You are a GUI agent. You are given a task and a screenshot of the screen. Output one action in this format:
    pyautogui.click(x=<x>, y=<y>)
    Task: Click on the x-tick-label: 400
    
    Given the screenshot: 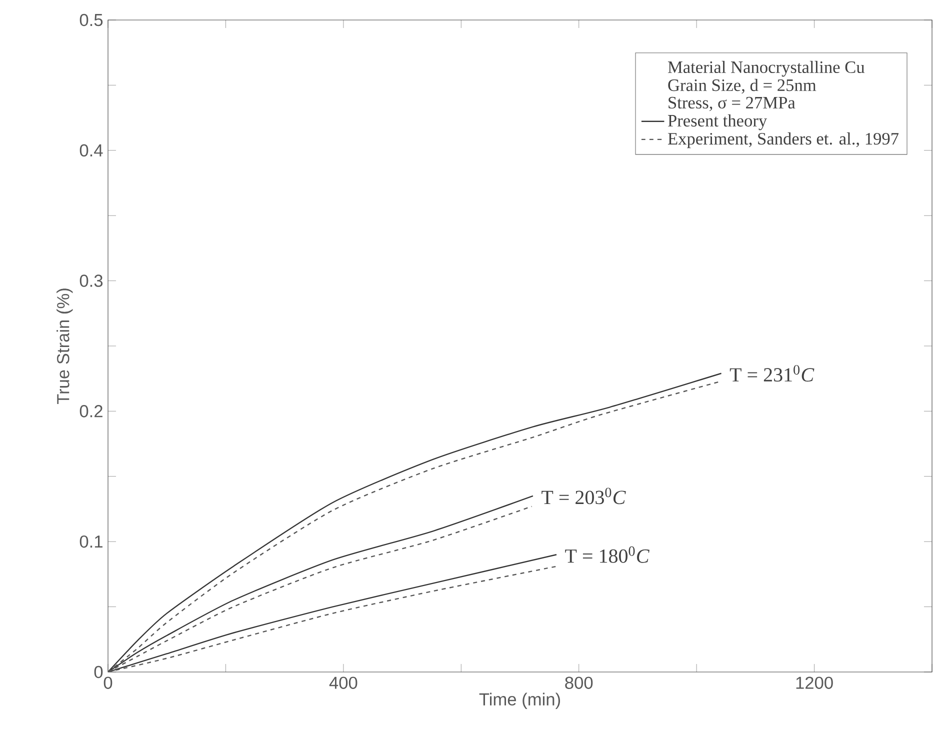 What is the action you would take?
    pyautogui.click(x=343, y=682)
    